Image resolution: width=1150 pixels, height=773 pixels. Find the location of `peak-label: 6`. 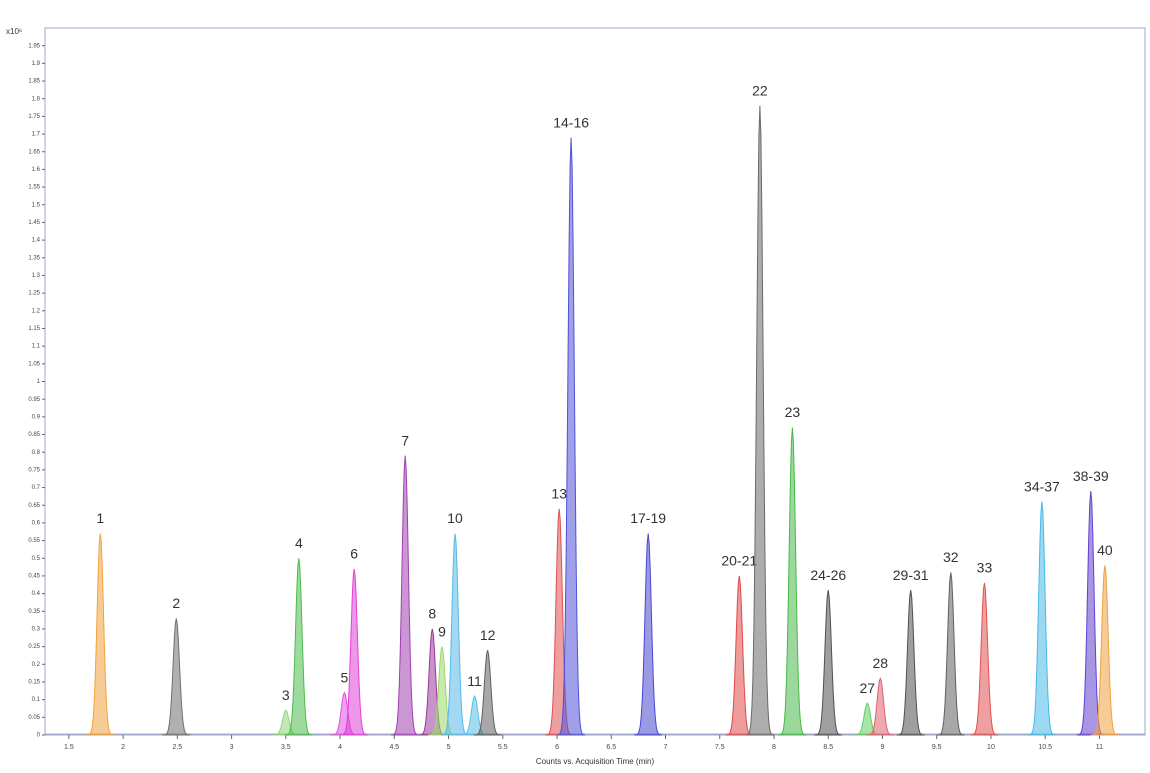

peak-label: 6 is located at coordinates (354, 554).